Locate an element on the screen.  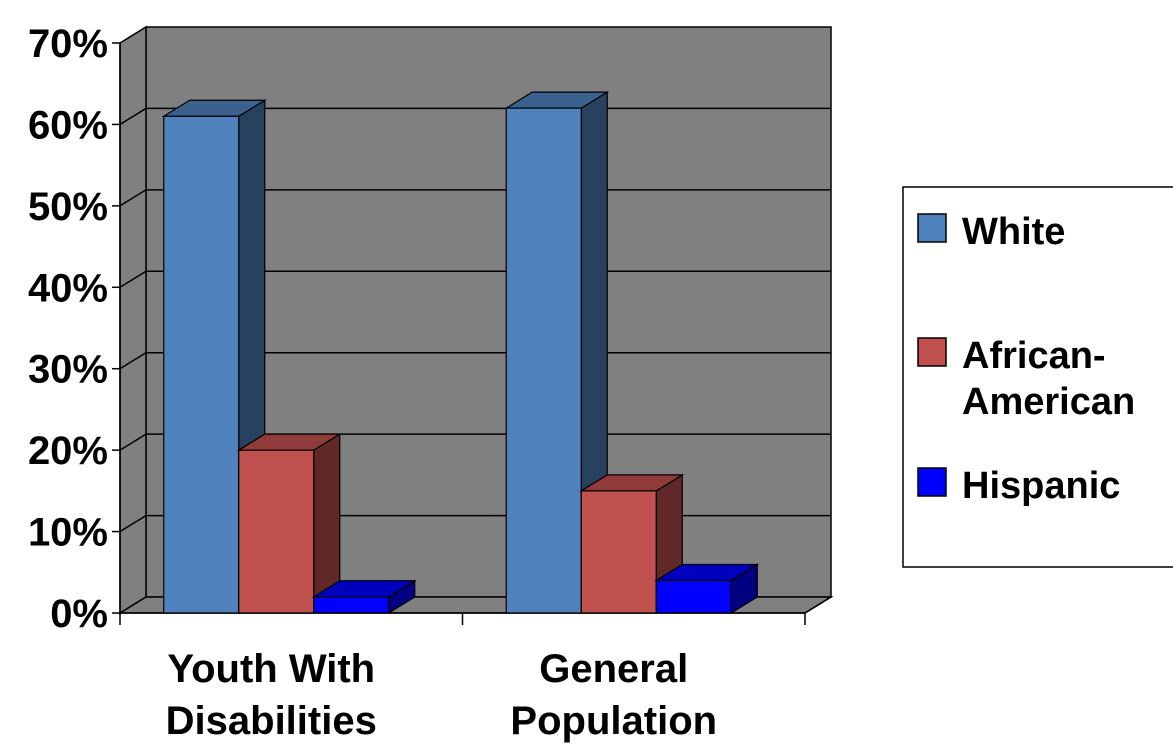
y-tick-label: 30% is located at coordinates (68, 370).